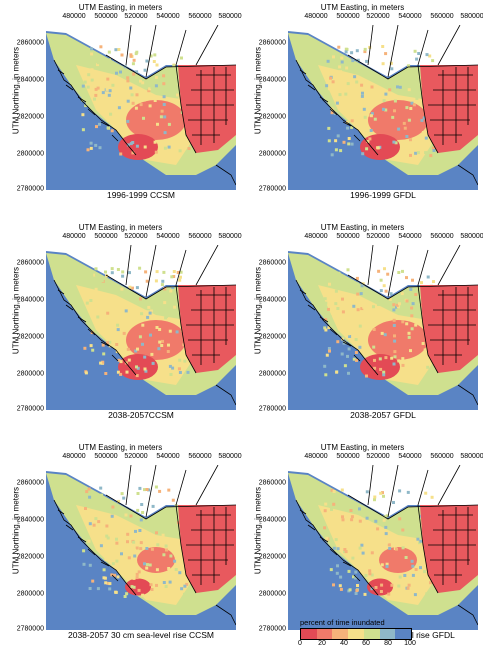 This screenshot has width=483, height=660. Describe the element at coordinates (383, 415) in the screenshot. I see `panel-caption: 2038-2057 GFDL` at that location.